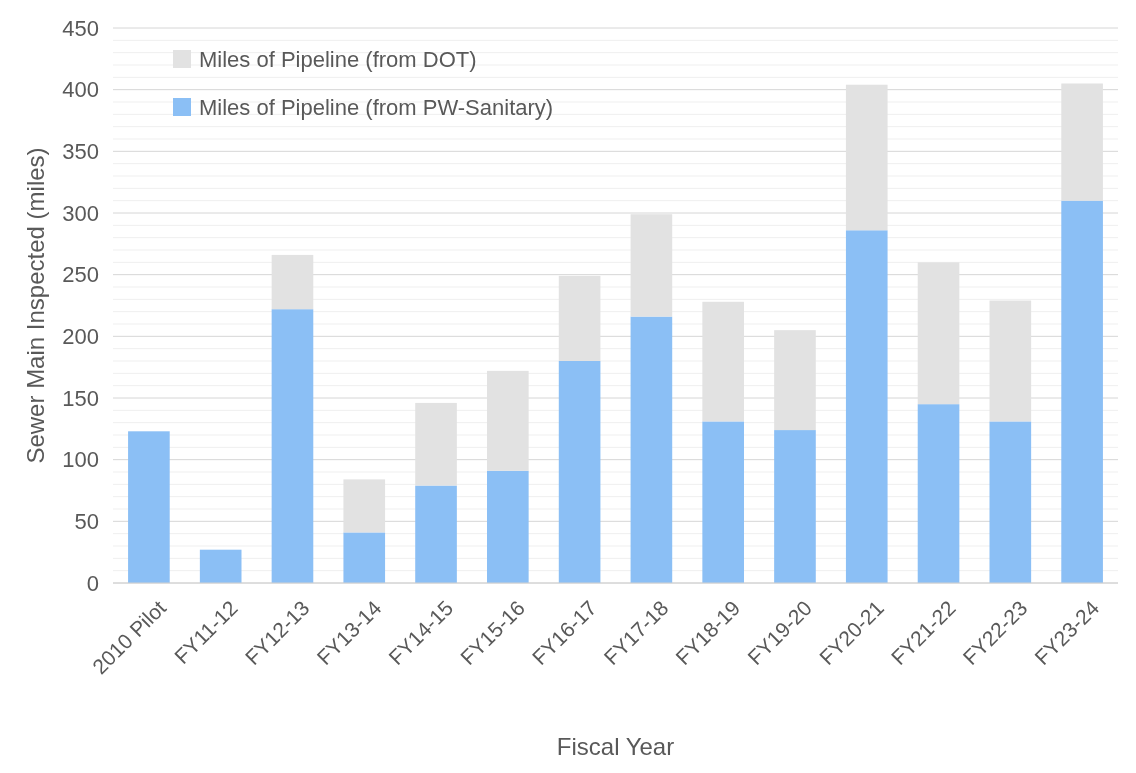 The width and height of the screenshot is (1136, 773). I want to click on y-tick-label: 450, so click(80, 28).